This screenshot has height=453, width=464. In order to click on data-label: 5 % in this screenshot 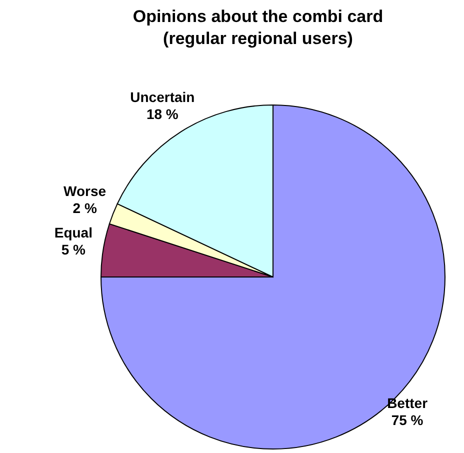, I will do `click(73, 250)`.